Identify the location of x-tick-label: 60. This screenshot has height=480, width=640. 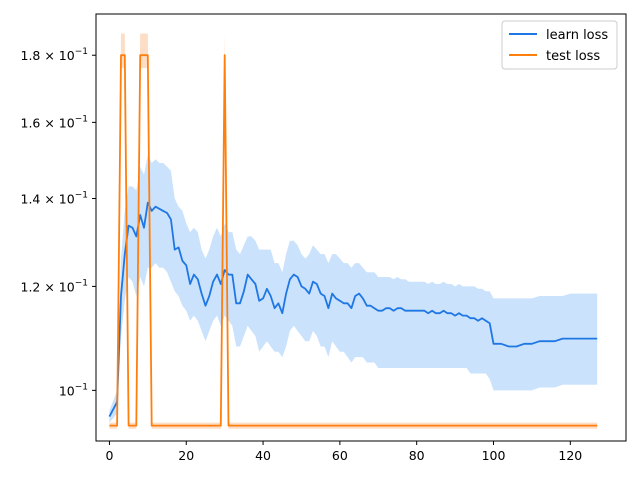
(340, 455).